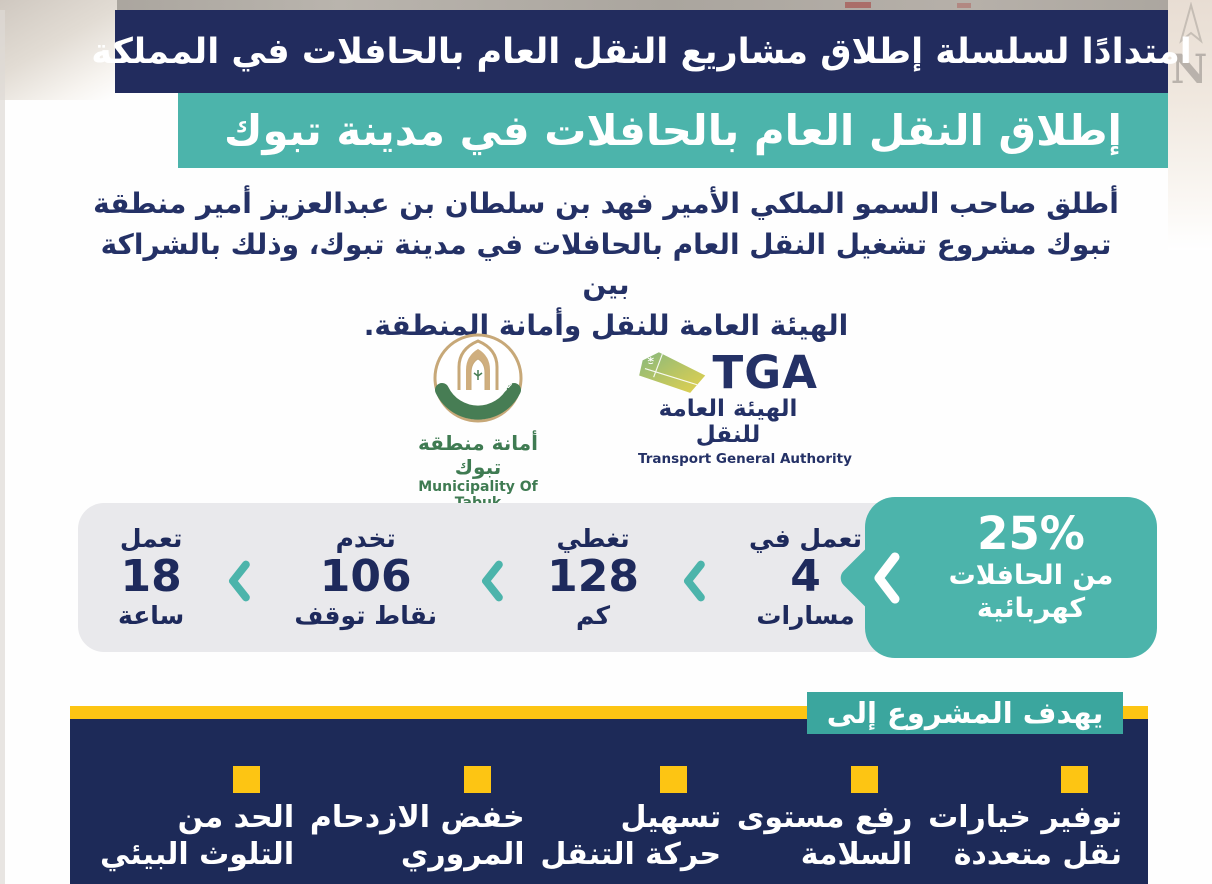 This screenshot has width=1212, height=884. Describe the element at coordinates (1031, 575) in the screenshot. I see `badge-line: من الحافلات` at that location.